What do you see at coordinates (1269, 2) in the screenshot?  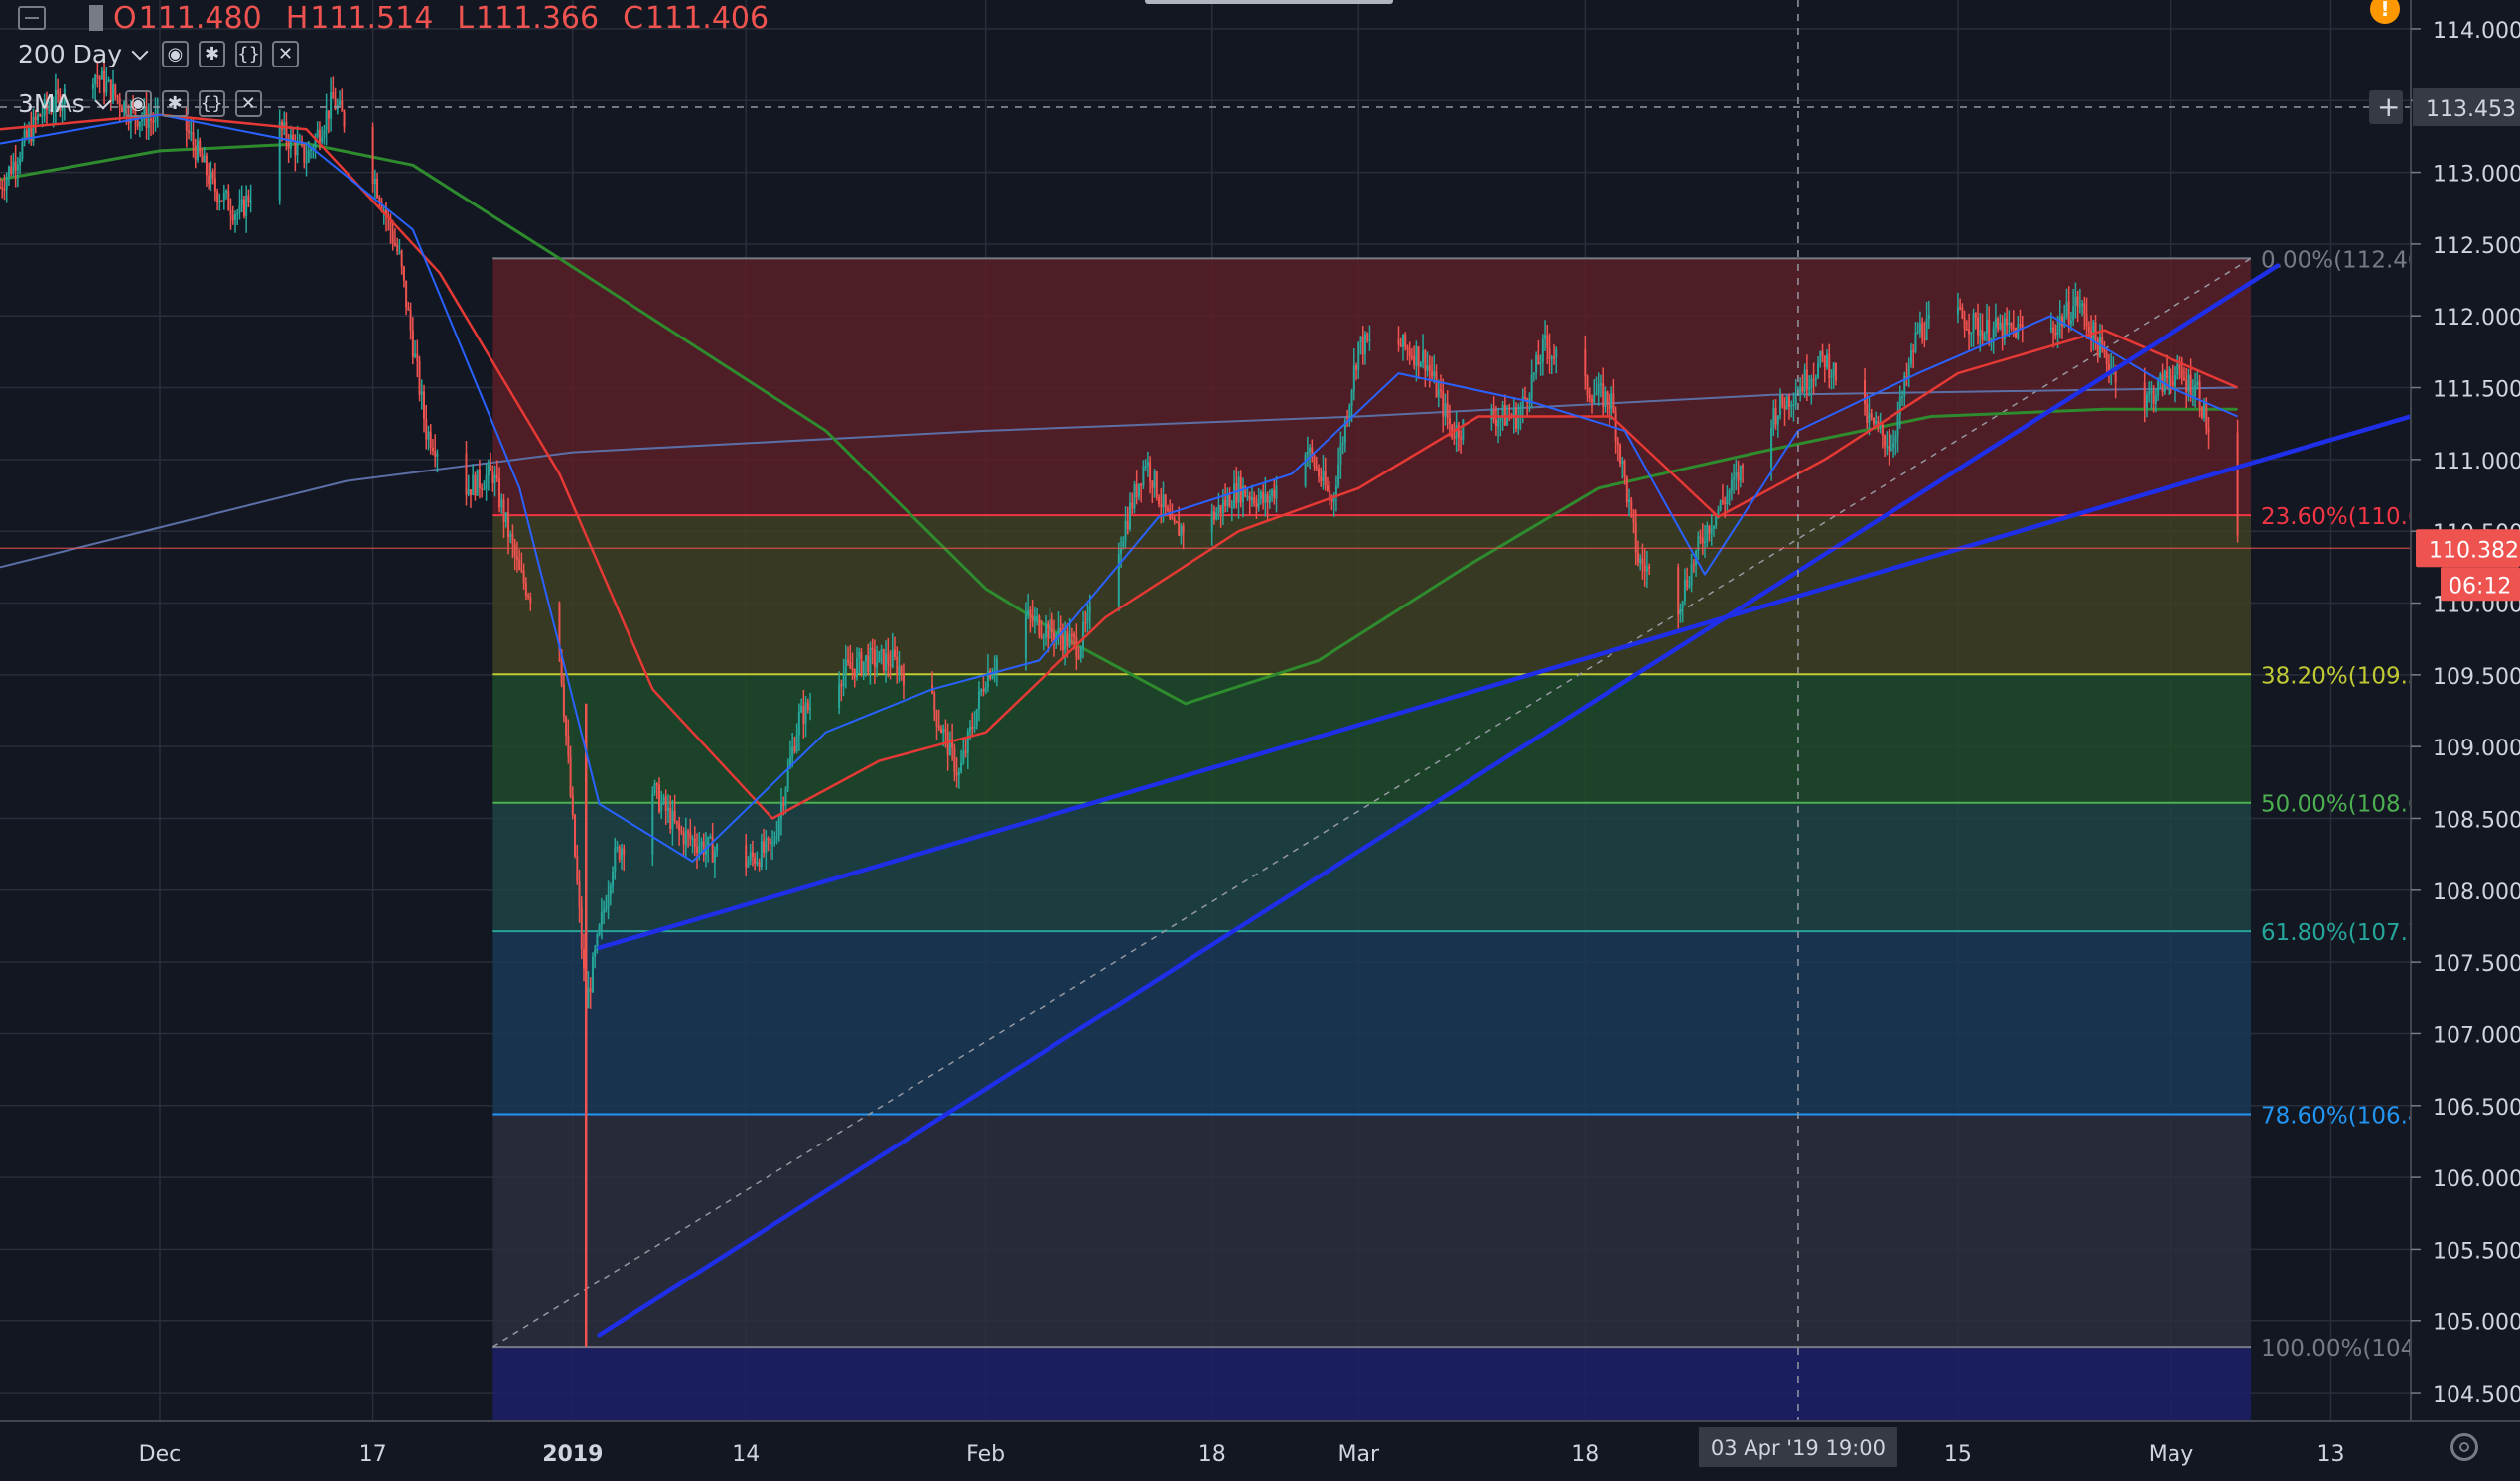 I see `drag-handle` at bounding box center [1269, 2].